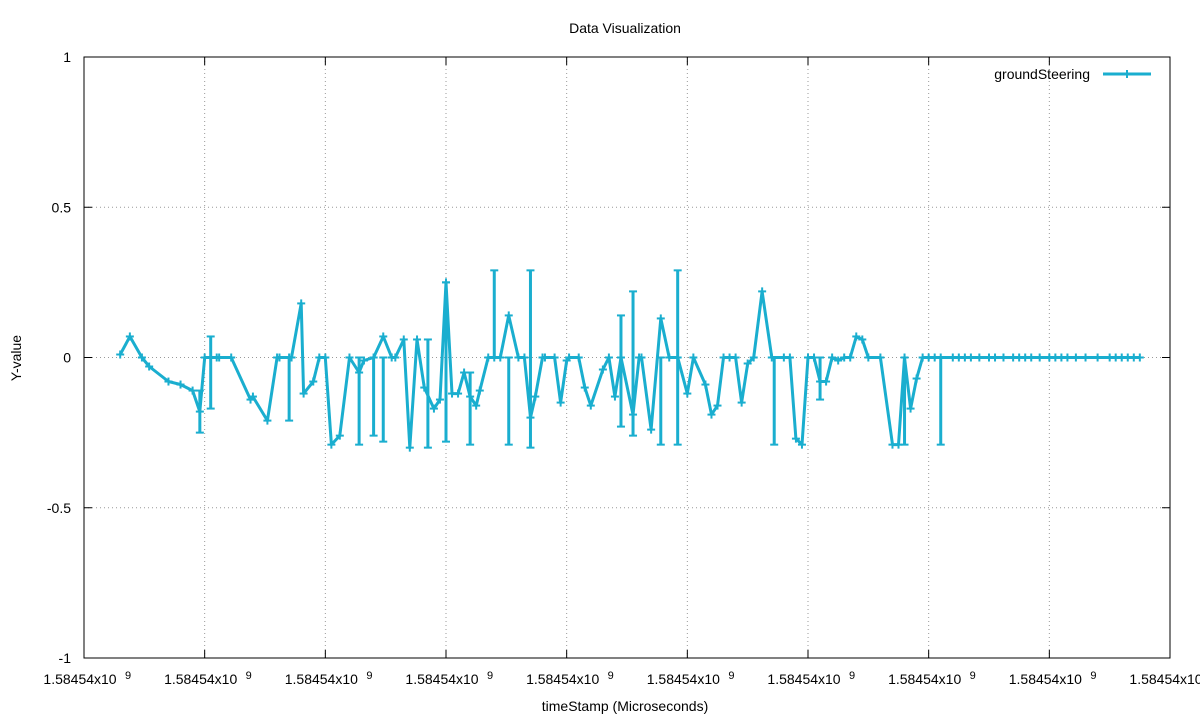  What do you see at coordinates (59, 508) in the screenshot?
I see `y-tick-label: -0.5` at bounding box center [59, 508].